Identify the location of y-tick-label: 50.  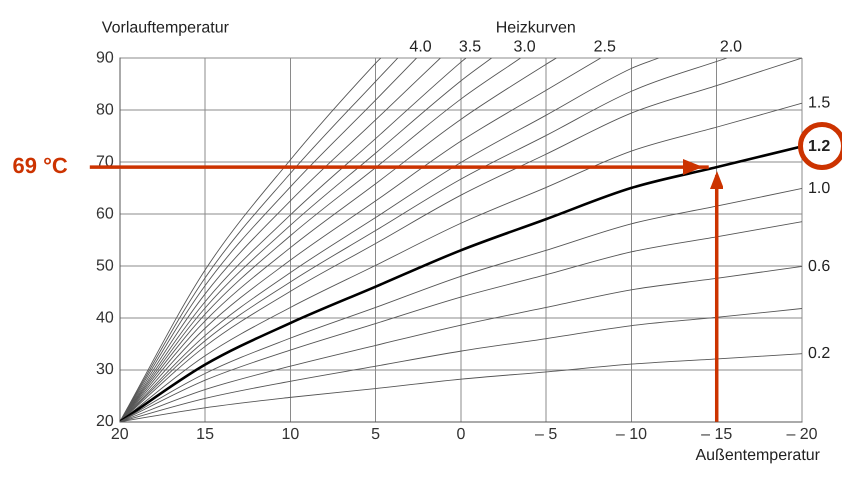
(105, 265).